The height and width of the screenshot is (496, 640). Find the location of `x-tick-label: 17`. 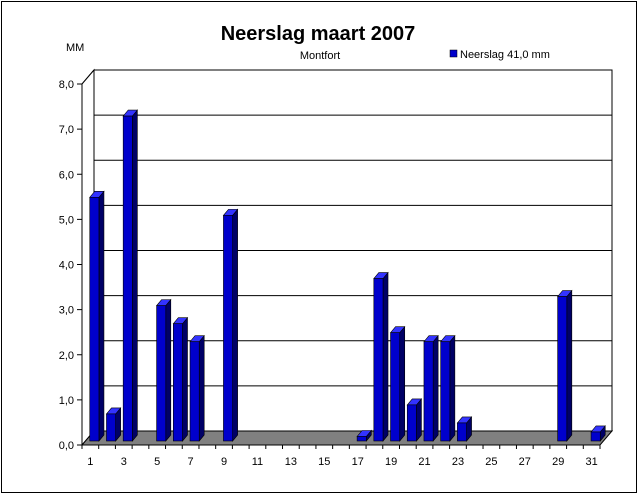

x-tick-label: 17 is located at coordinates (358, 462).